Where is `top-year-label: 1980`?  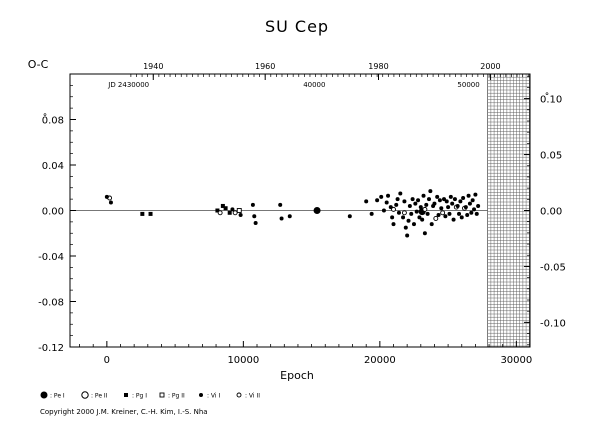 top-year-label: 1980 is located at coordinates (378, 66).